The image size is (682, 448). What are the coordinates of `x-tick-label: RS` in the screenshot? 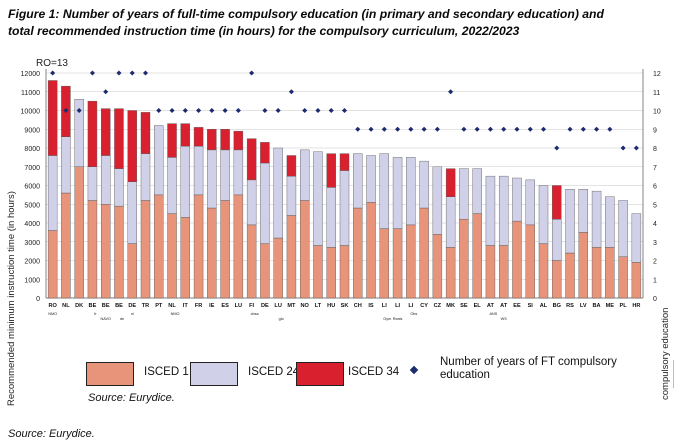 It's located at (570, 306).